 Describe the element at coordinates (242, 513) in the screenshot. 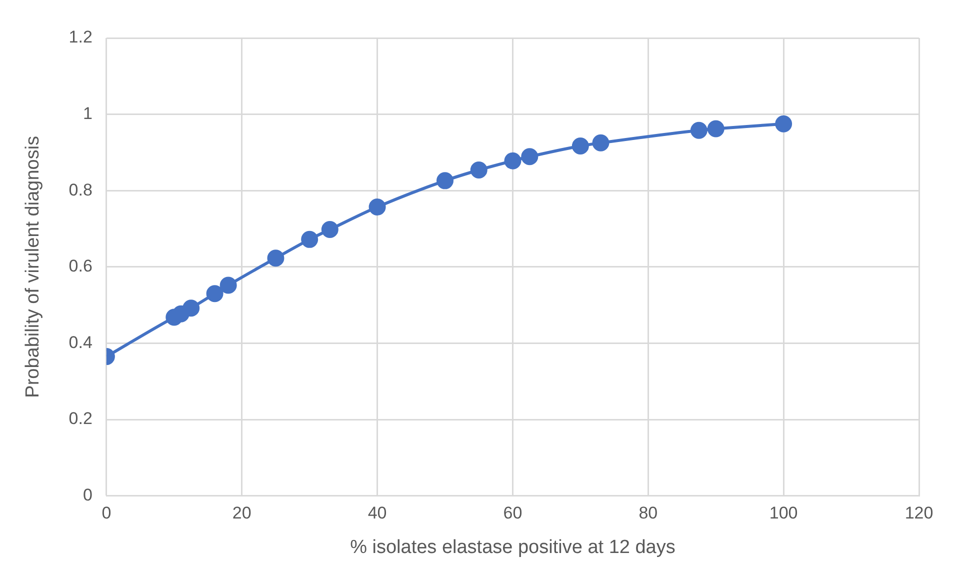

I see `x-tick-label: 20` at that location.